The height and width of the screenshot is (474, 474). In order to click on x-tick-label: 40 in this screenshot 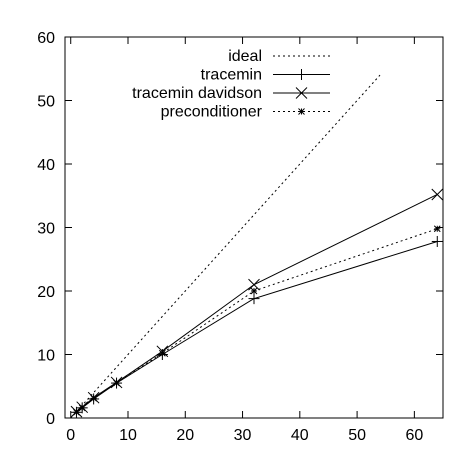, I will do `click(300, 435)`.